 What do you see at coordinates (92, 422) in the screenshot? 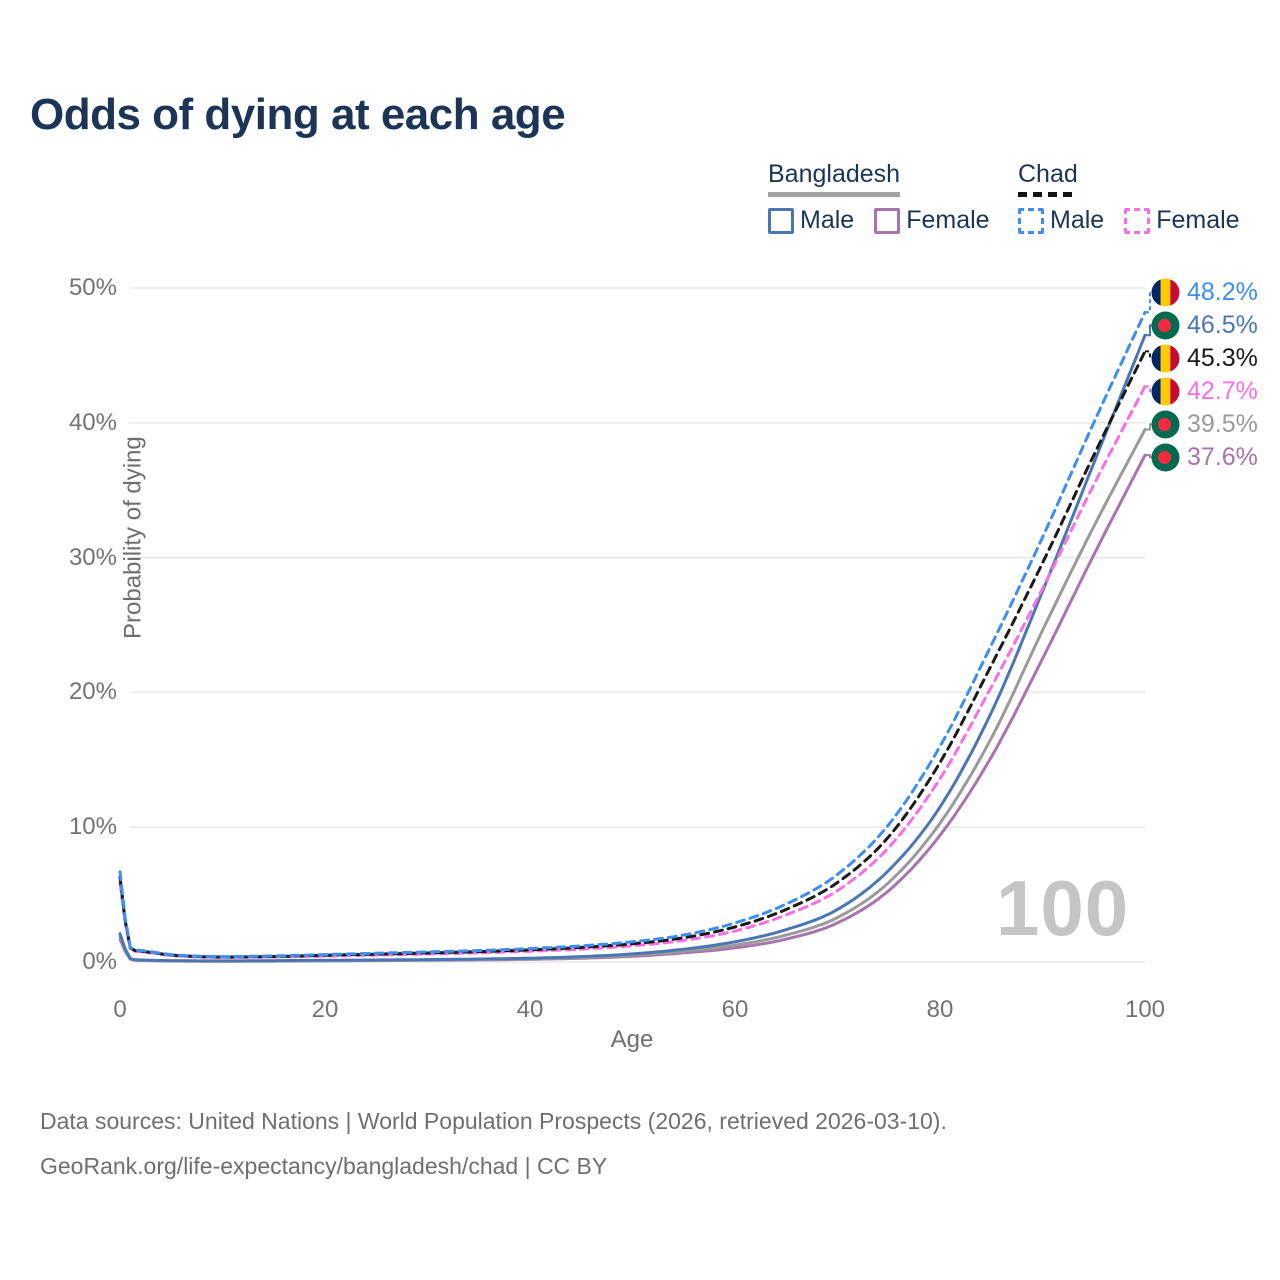
I see `y-tick-label: 40%` at bounding box center [92, 422].